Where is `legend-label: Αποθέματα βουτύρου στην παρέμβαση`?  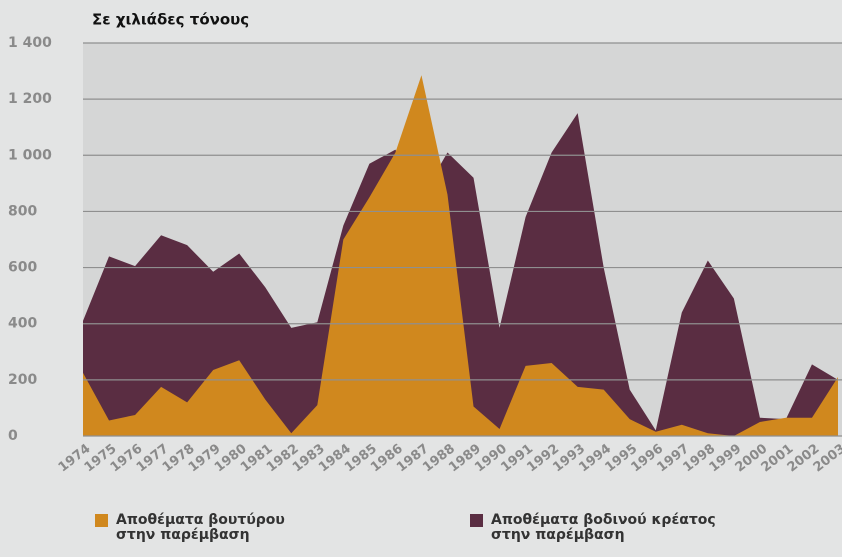 legend-label: Αποθέματα βουτύρου στην παρέμβαση is located at coordinates (200, 527).